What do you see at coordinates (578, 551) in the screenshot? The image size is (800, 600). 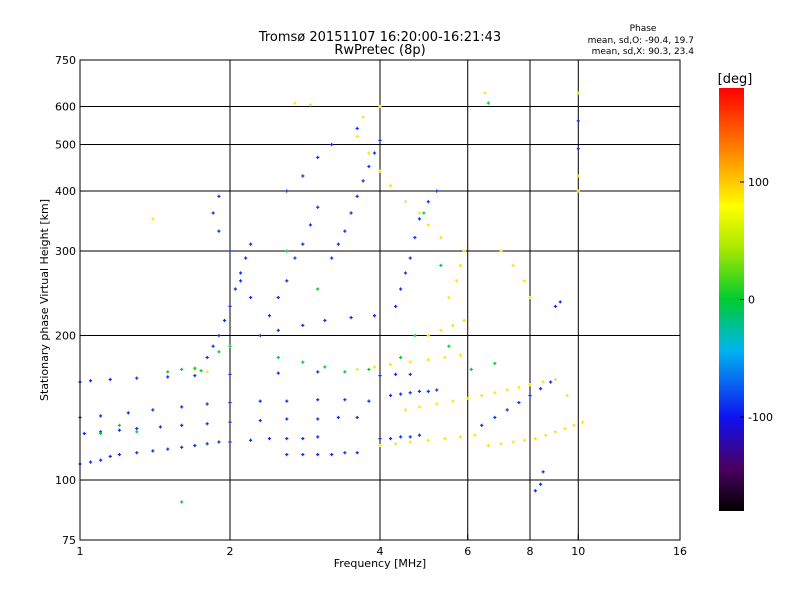 I see `x-tick-label: 10` at bounding box center [578, 551].